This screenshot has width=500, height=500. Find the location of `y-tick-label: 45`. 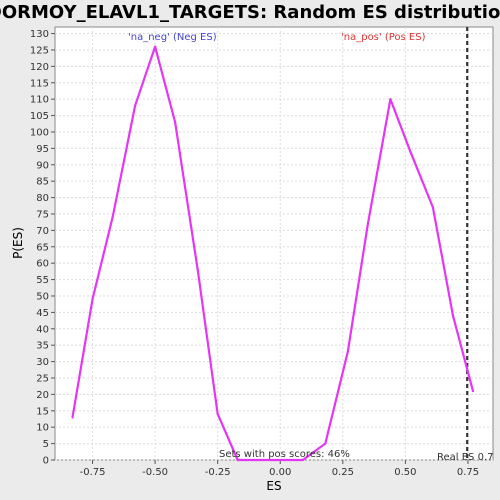

y-tick-label: 45 is located at coordinates (42, 313).